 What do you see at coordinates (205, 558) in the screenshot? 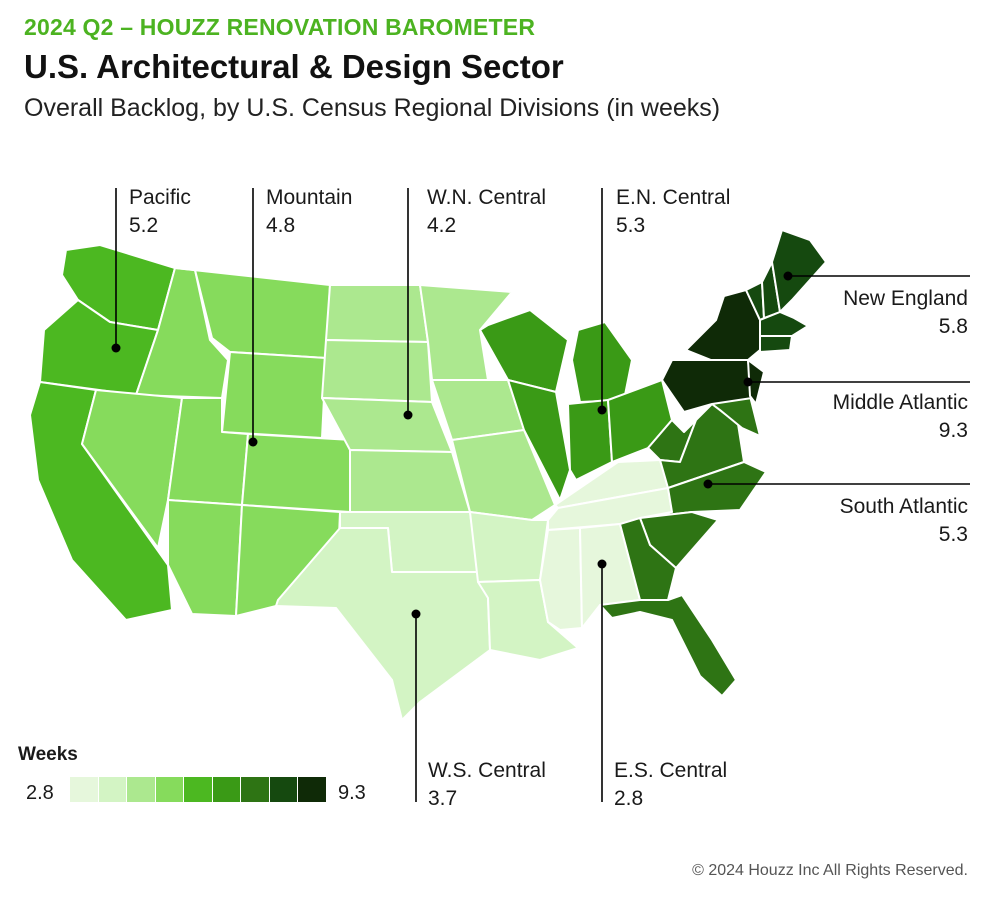
I see `state-arizona` at bounding box center [205, 558].